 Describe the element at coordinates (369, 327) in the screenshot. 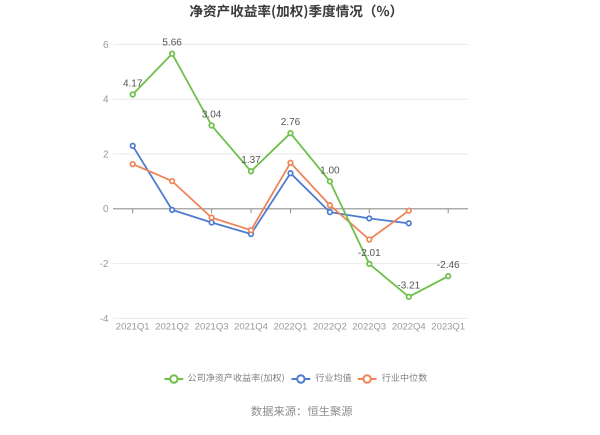

I see `svg-text: 2022Q3` at that location.